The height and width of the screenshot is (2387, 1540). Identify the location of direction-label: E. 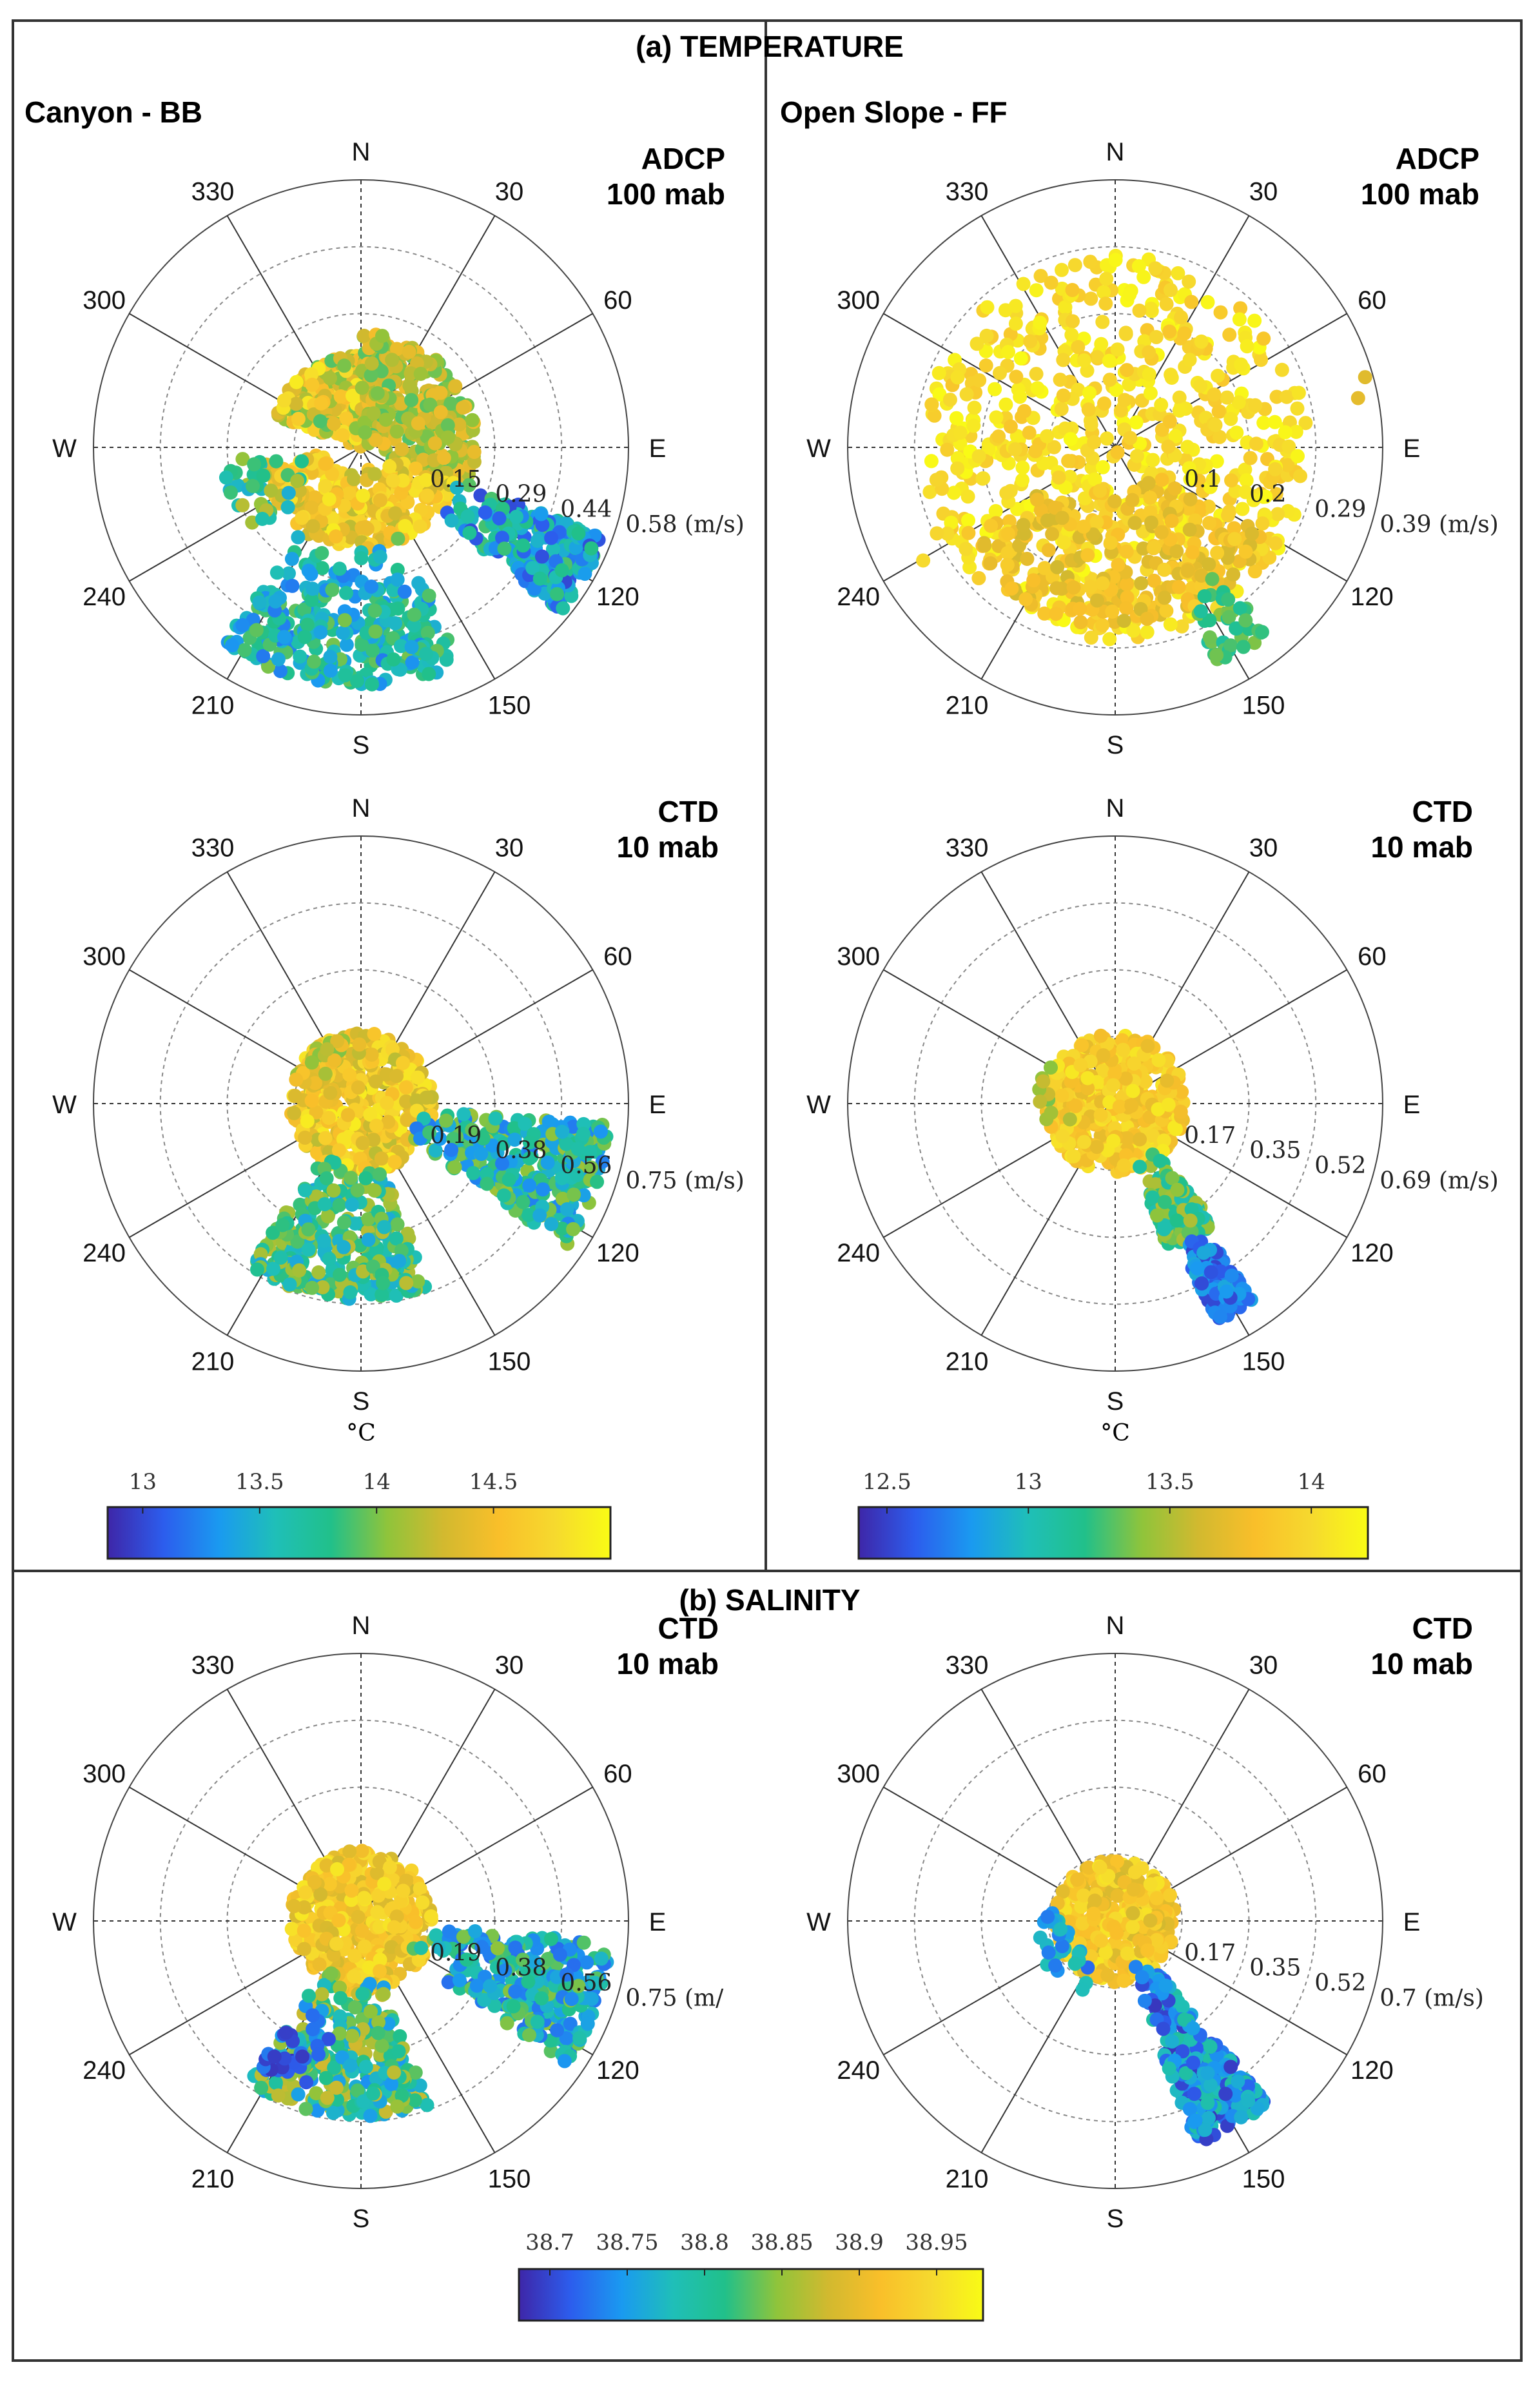
(658, 448).